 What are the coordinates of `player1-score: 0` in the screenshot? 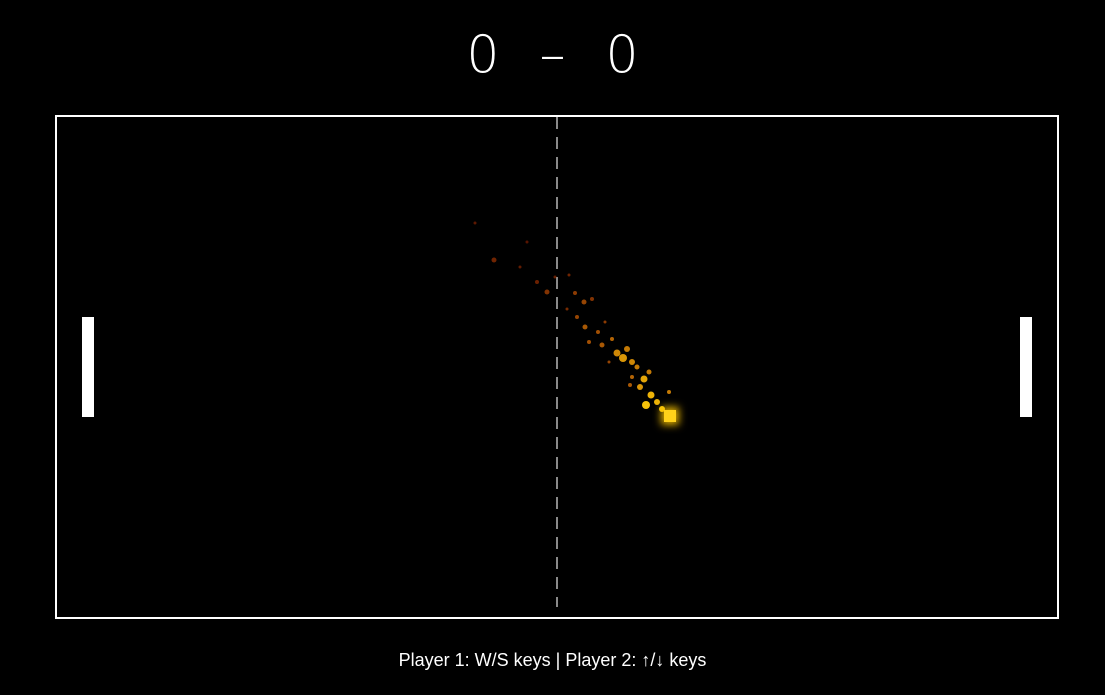 It's located at (483, 55).